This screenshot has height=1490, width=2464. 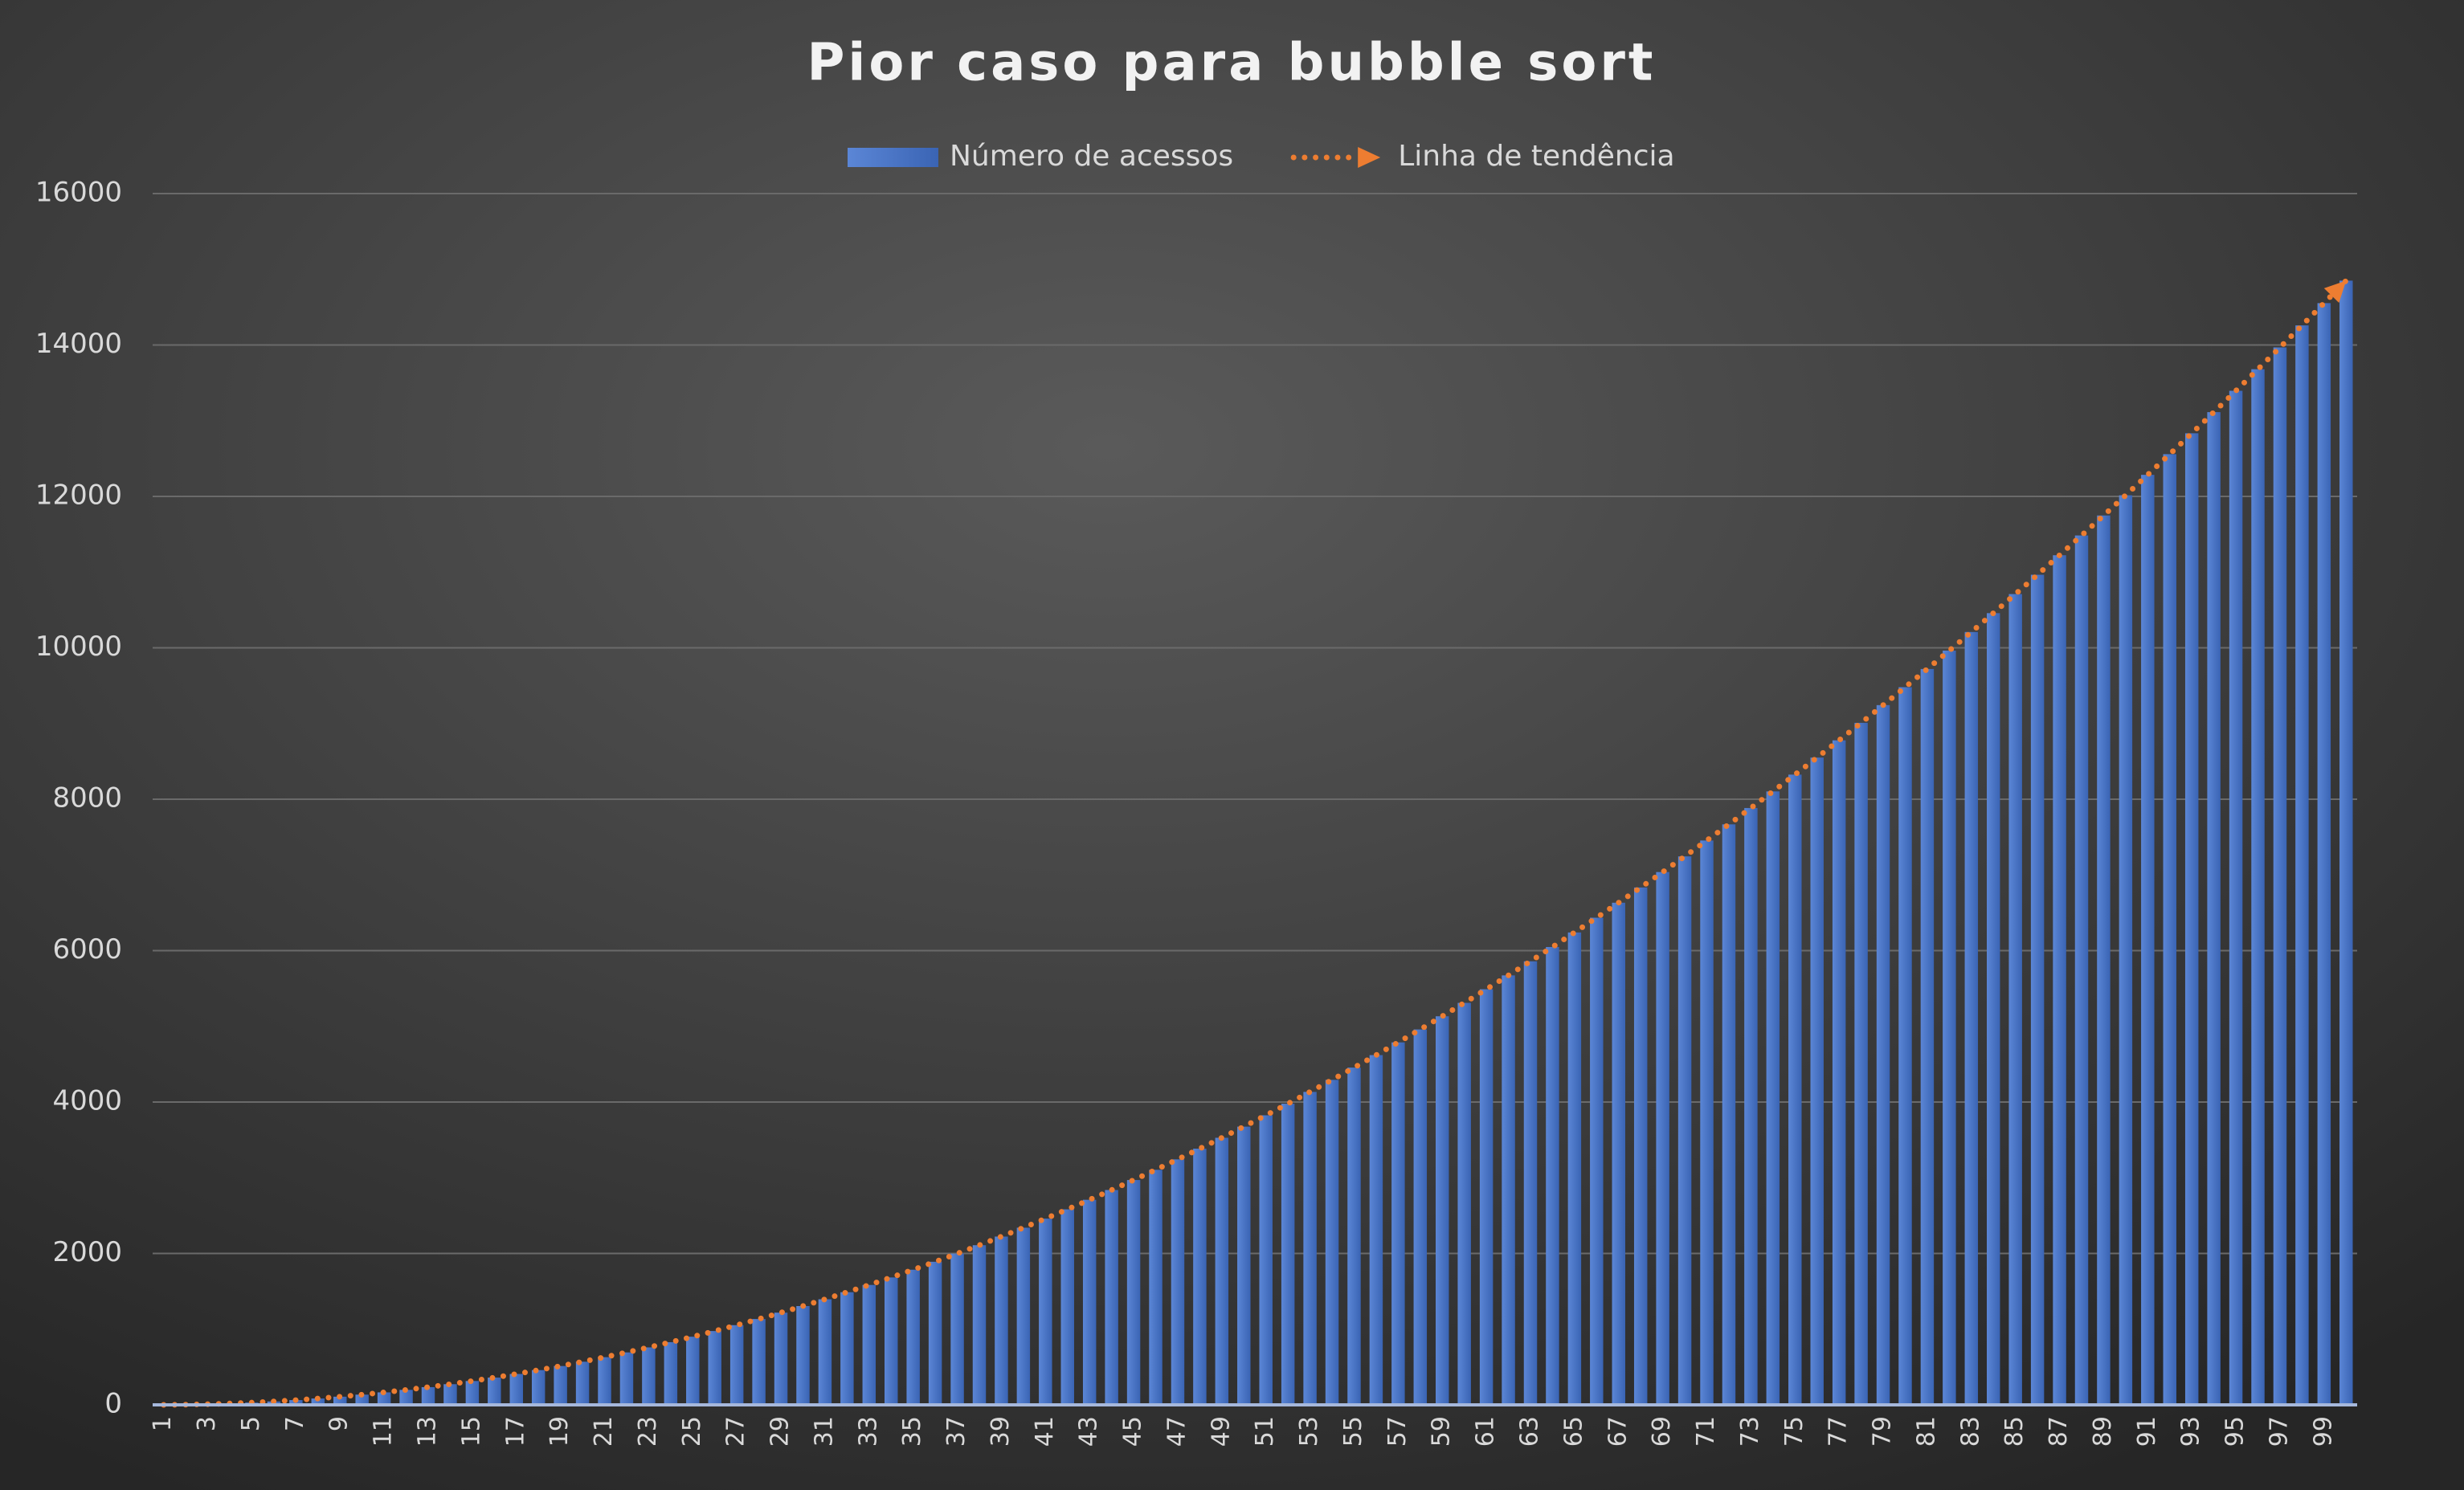 I want to click on x-tick-label: 99, so click(x=2323, y=1431).